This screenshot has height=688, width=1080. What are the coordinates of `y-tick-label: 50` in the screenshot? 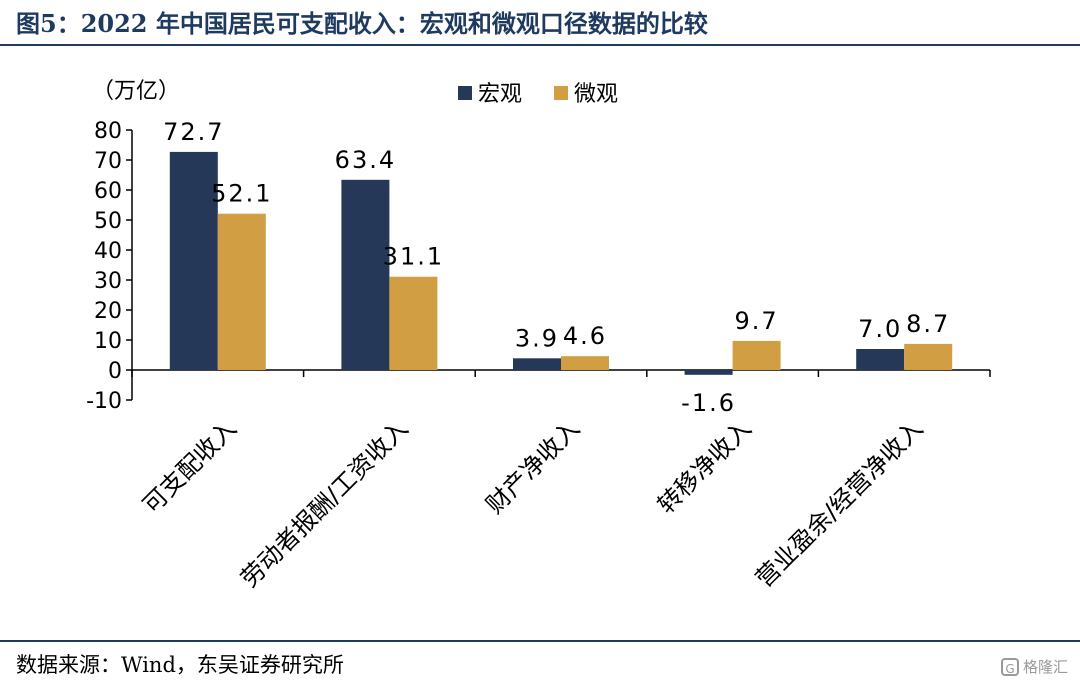 It's located at (108, 221).